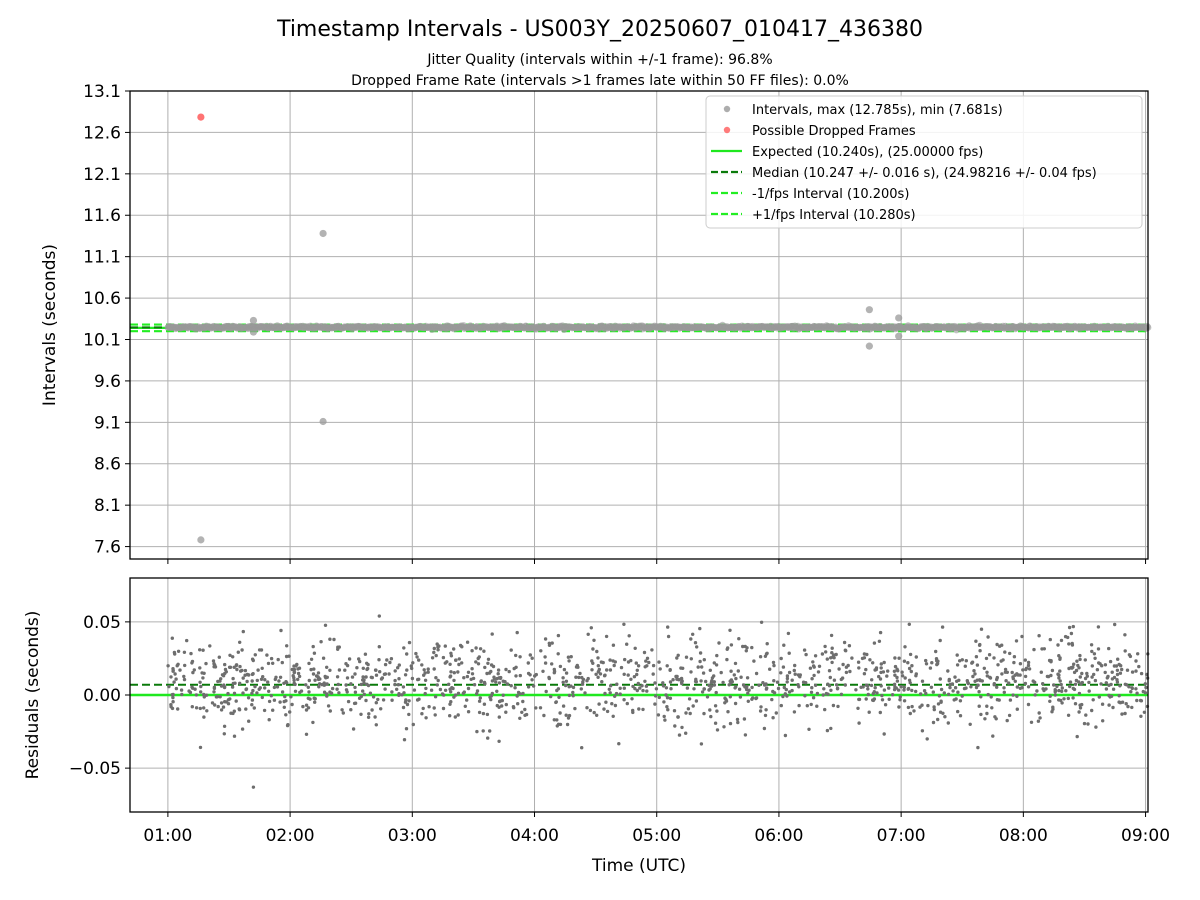 This screenshot has width=1200, height=900. I want to click on top-y-axis-label: Intervals (seconds), so click(50, 325).